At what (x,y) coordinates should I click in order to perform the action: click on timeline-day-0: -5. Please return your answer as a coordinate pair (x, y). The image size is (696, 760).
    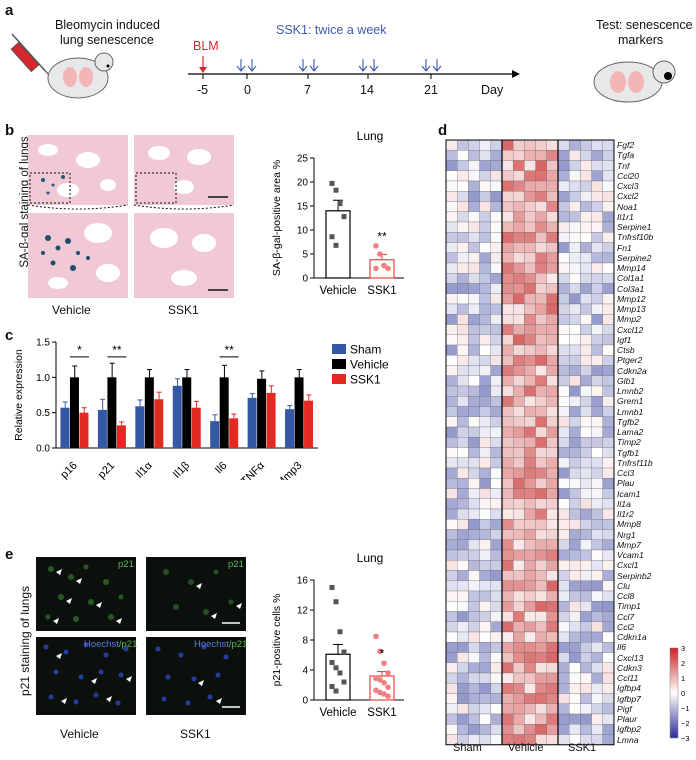
    Looking at the image, I should click on (203, 90).